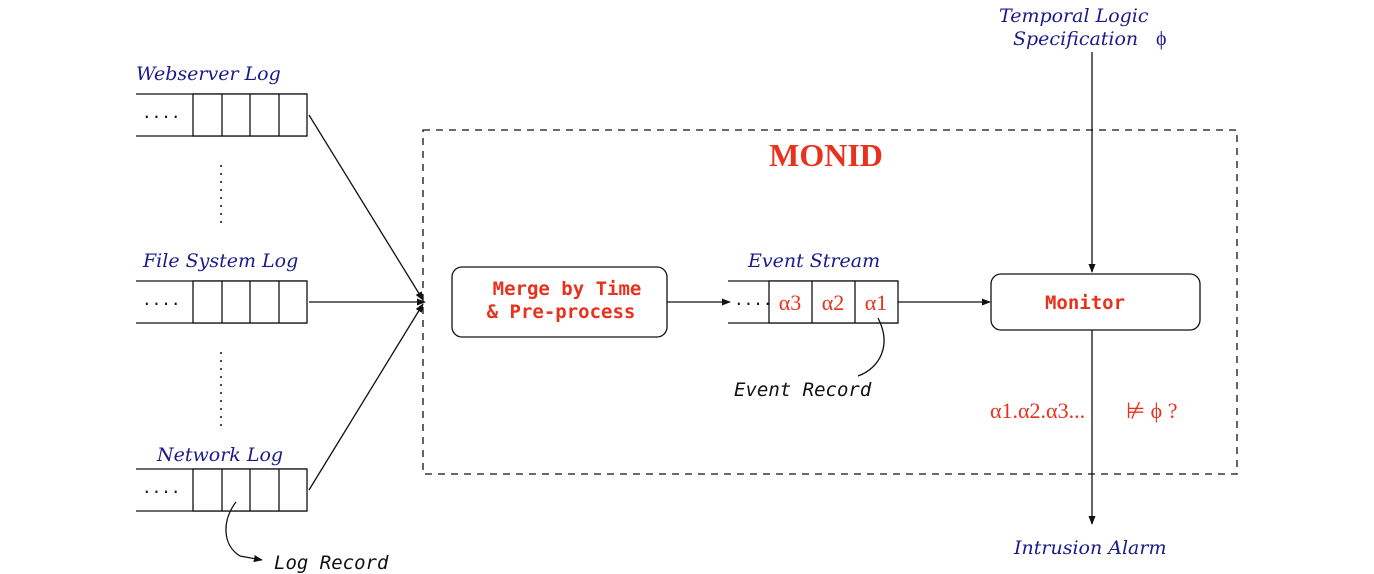 The image size is (1374, 574). I want to click on webserver-log-label: Webserver Log, so click(208, 74).